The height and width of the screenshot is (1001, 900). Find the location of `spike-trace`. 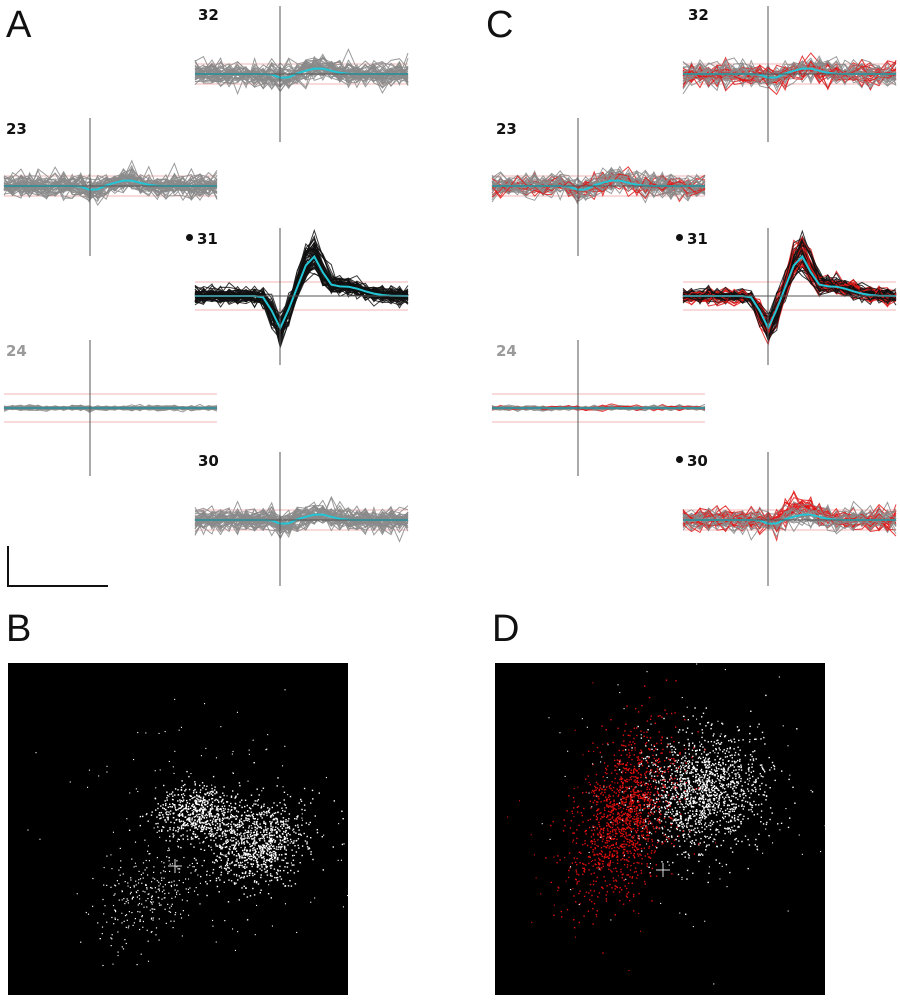

spike-trace is located at coordinates (789, 517).